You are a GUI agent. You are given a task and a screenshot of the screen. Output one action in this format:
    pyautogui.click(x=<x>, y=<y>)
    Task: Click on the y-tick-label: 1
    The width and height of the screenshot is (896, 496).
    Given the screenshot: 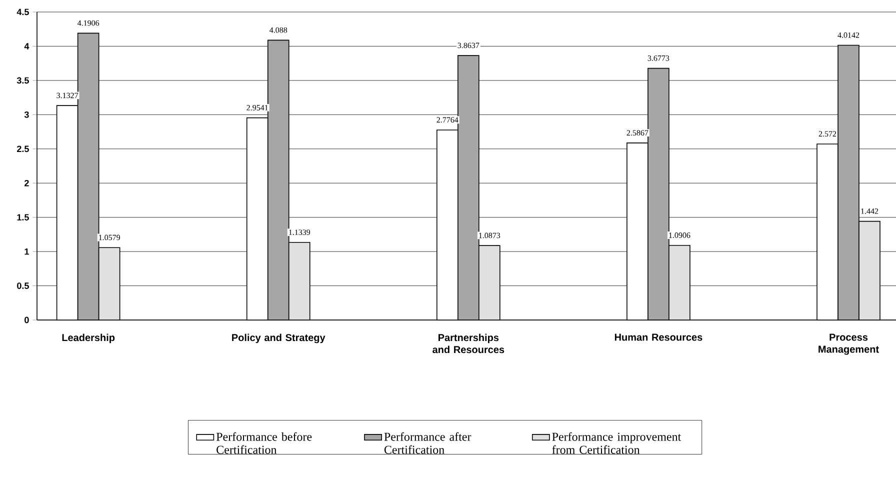 What is the action you would take?
    pyautogui.click(x=26, y=251)
    